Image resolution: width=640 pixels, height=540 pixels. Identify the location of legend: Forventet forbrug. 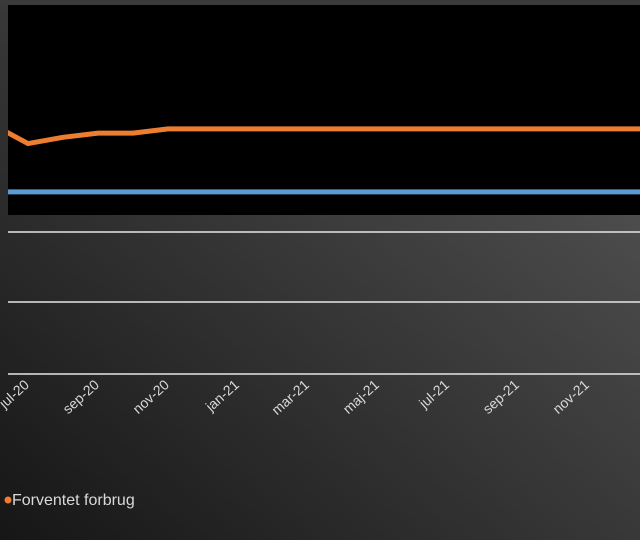
(69, 500).